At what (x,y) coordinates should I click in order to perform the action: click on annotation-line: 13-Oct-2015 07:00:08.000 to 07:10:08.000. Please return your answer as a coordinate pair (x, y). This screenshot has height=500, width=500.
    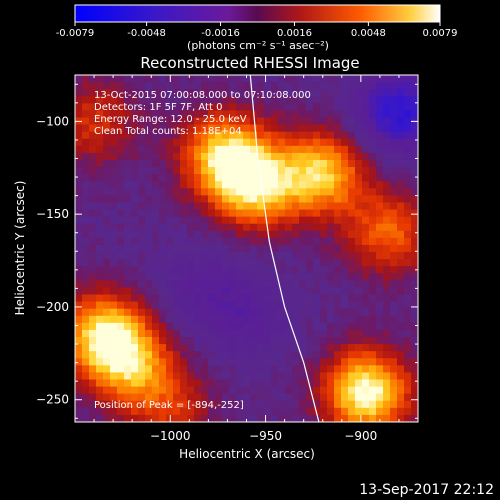
    Looking at the image, I should click on (202, 95).